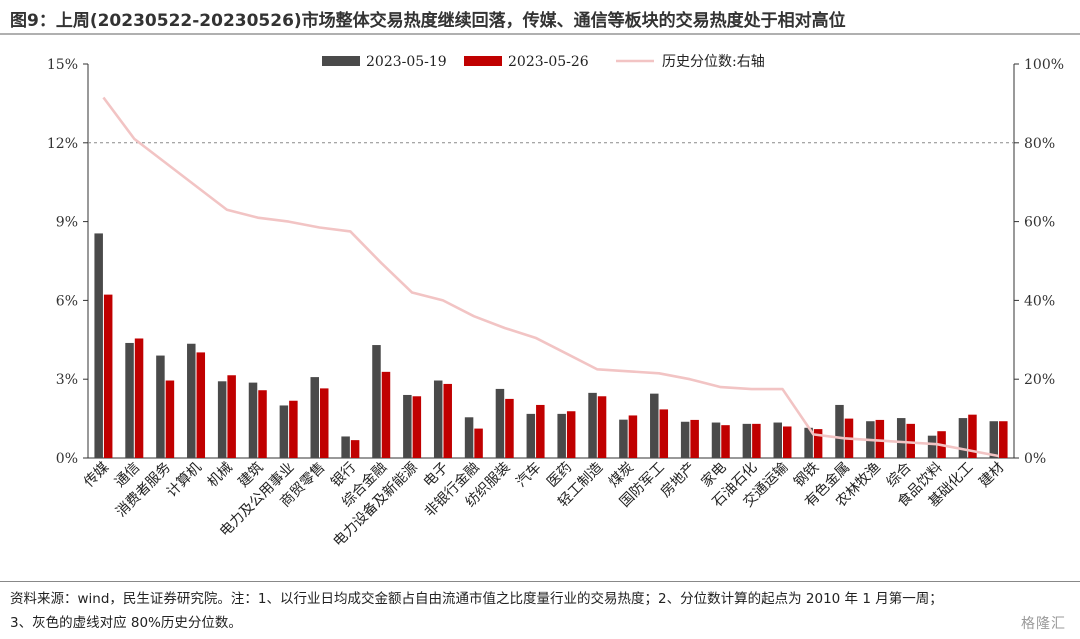 The width and height of the screenshot is (1080, 639). What do you see at coordinates (713, 62) in the screenshot?
I see `legend-label: 历史分位数:右轴` at bounding box center [713, 62].